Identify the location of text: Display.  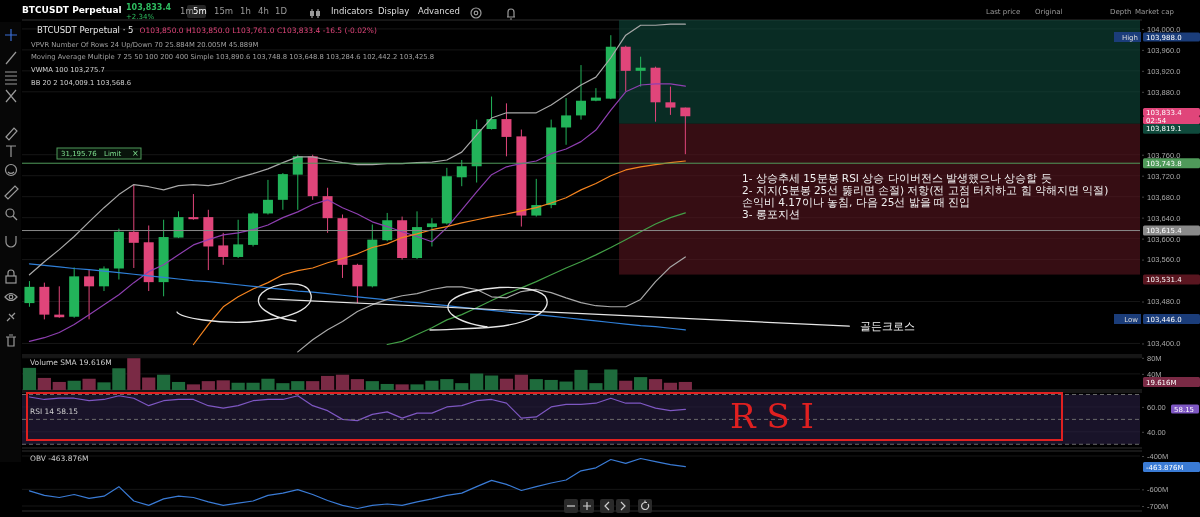
(394, 11).